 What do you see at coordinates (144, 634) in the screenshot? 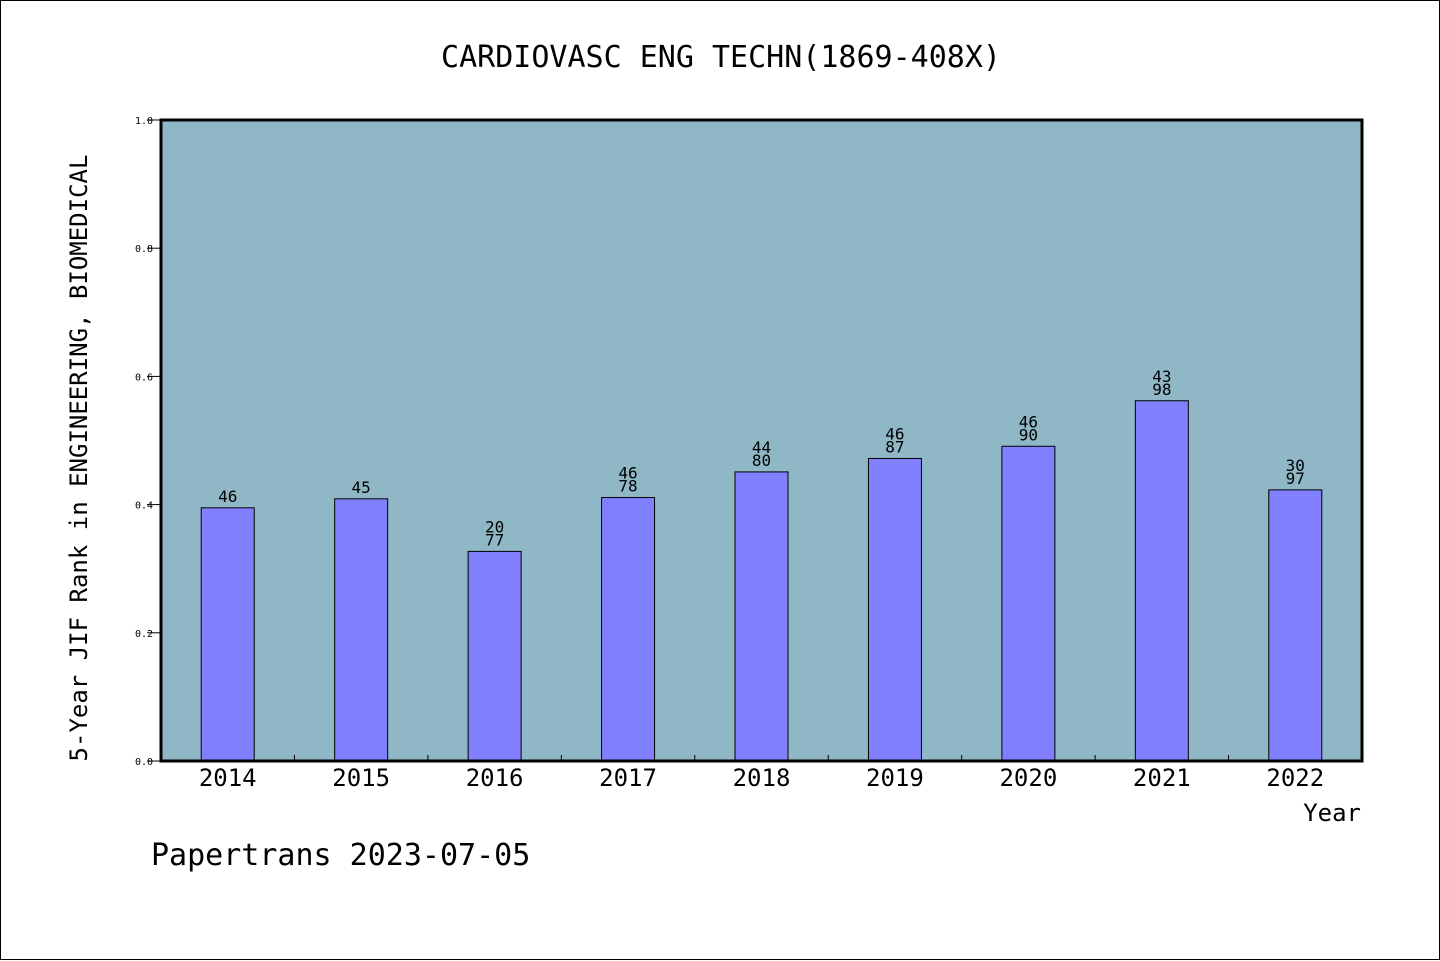
I see `y-tick-label: 0.2` at bounding box center [144, 634].